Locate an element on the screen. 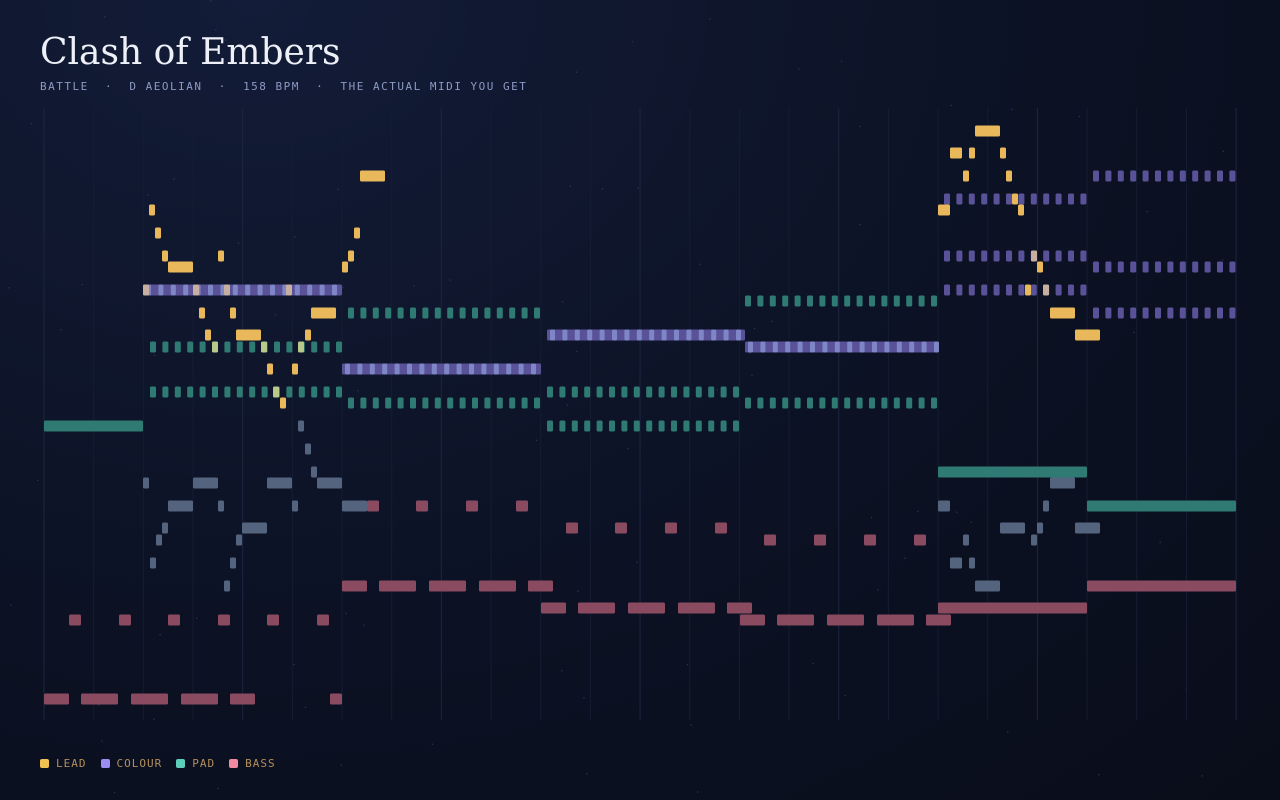 The image size is (1280, 800). legend: LEAD COLOUR PAD BASS is located at coordinates (158, 763).